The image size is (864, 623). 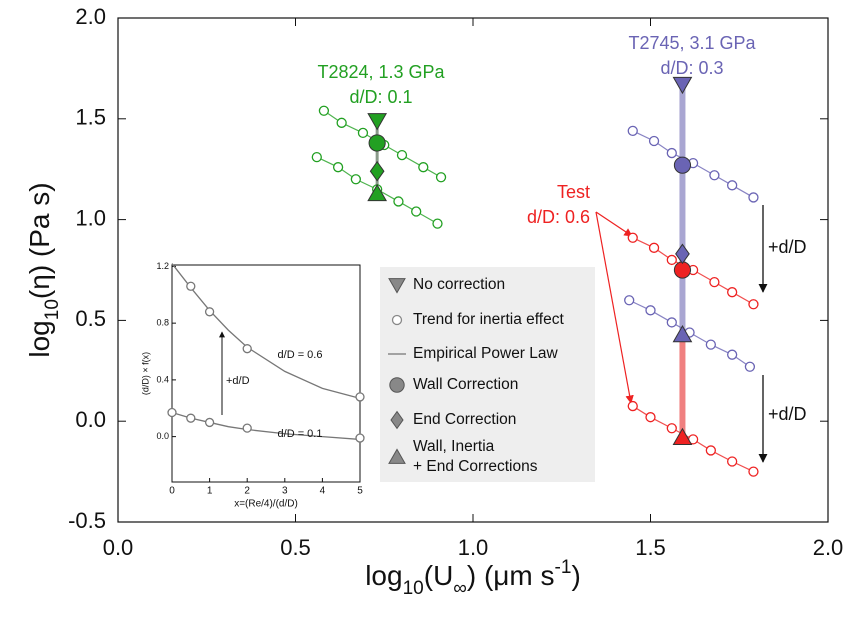 What do you see at coordinates (575, 575) in the screenshot?
I see `axis-label-part: )` at bounding box center [575, 575].